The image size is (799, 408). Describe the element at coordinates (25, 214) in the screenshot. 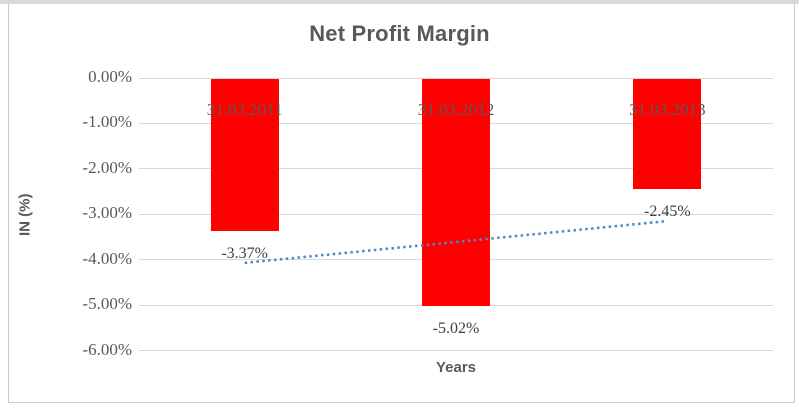

I see `y-axis-title: IN (%)` at that location.